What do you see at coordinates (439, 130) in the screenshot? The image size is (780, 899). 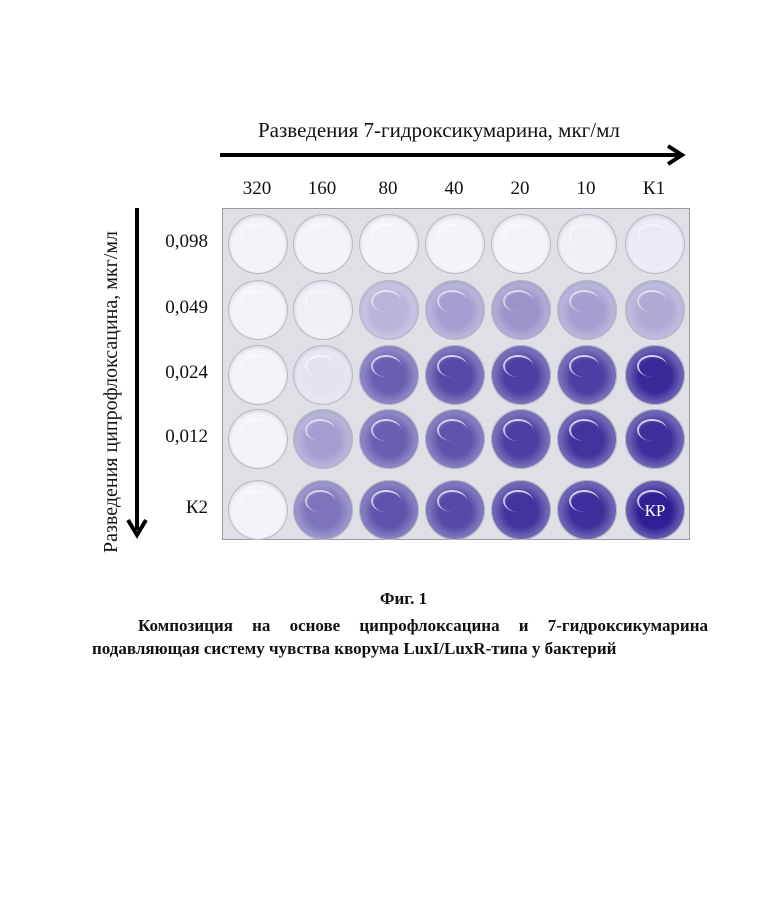 I see `x-axis-title: Разведения 7-гидроксикумарина, мкг/мл` at bounding box center [439, 130].